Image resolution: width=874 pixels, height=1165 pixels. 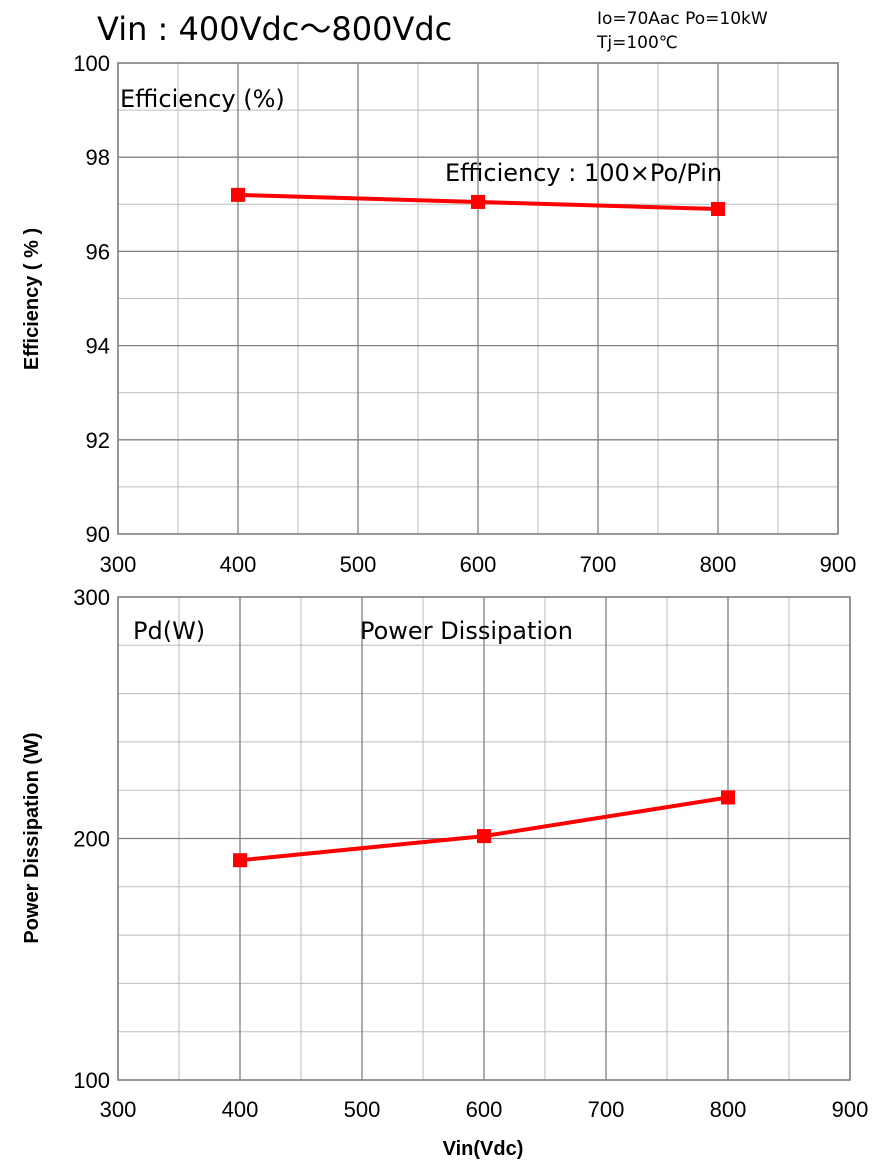 I want to click on condition-line-1: Io=70Aac Po=10kW, so click(x=682, y=19).